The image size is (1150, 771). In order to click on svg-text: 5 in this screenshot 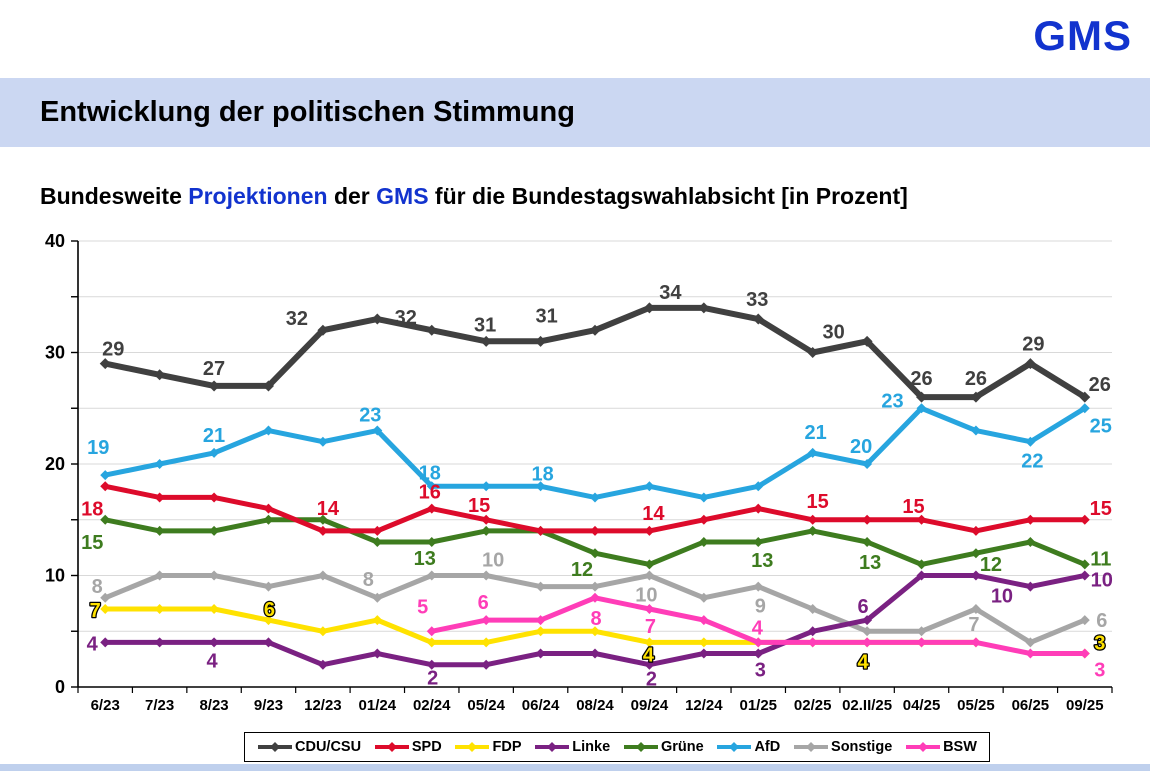, I will do `click(422, 607)`.